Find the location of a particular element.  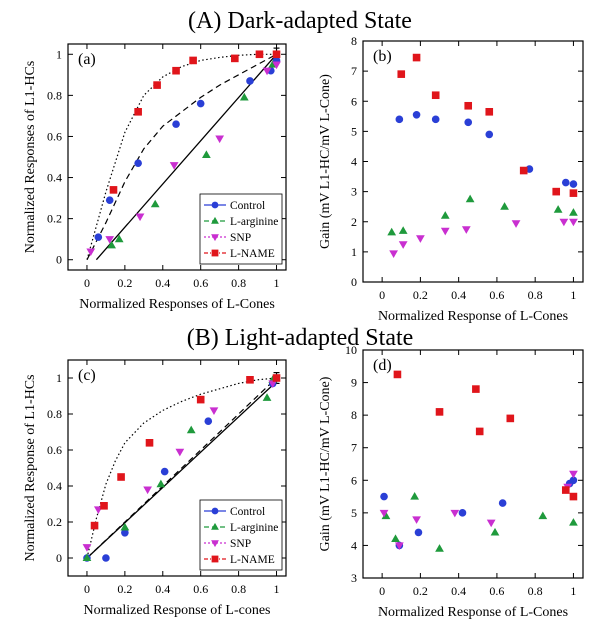

panel-label: (c) is located at coordinates (87, 375).